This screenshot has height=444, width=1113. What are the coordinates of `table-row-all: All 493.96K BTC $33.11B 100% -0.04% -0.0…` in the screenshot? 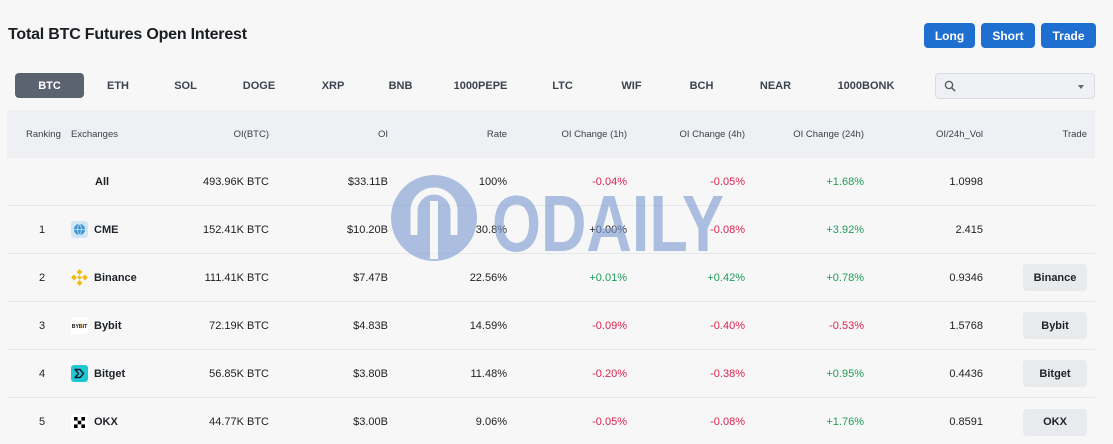 It's located at (551, 182).